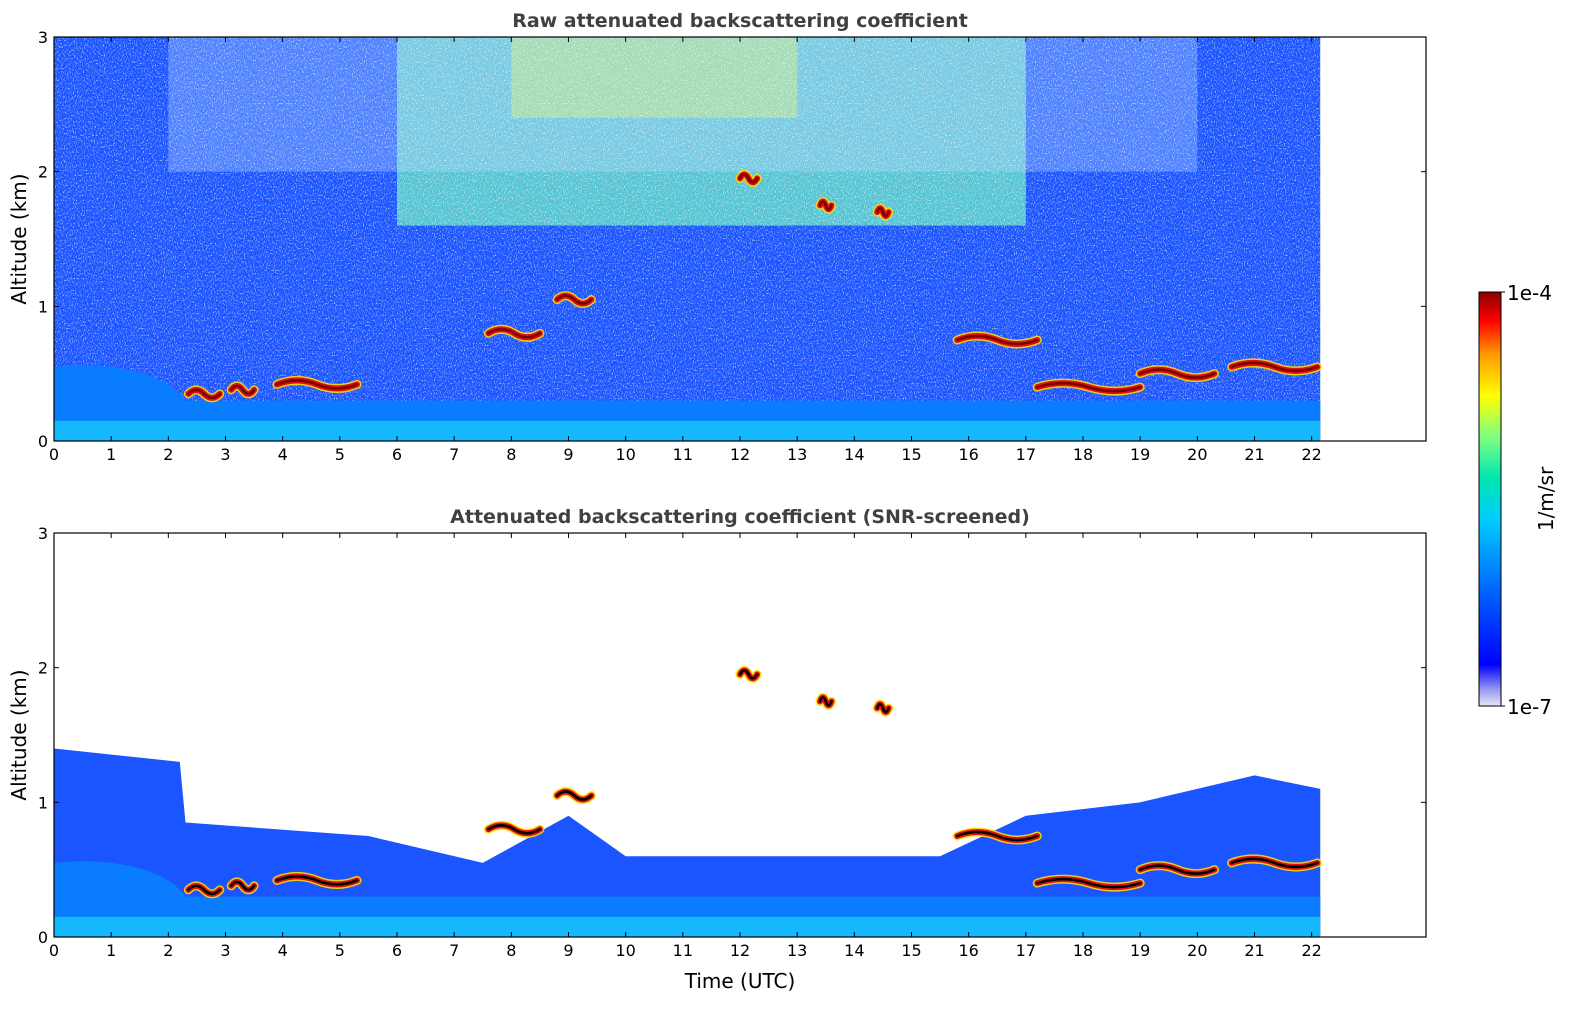 The width and height of the screenshot is (1595, 1024). Describe the element at coordinates (511, 950) in the screenshot. I see `x-tick-label: 8` at that location.